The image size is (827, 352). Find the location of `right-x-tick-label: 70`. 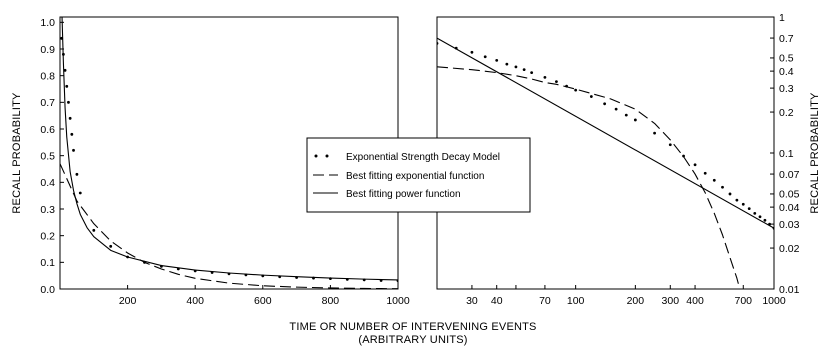

right-x-tick-label: 70 is located at coordinates (545, 301).